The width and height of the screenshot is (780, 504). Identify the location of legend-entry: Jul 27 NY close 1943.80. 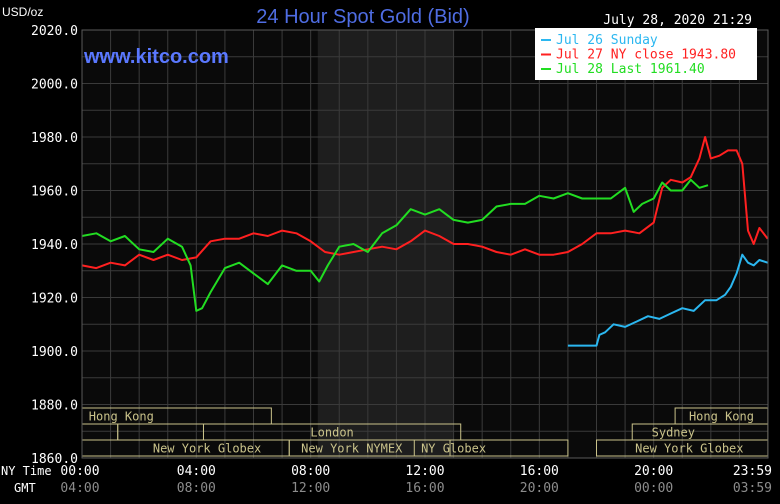
(646, 55).